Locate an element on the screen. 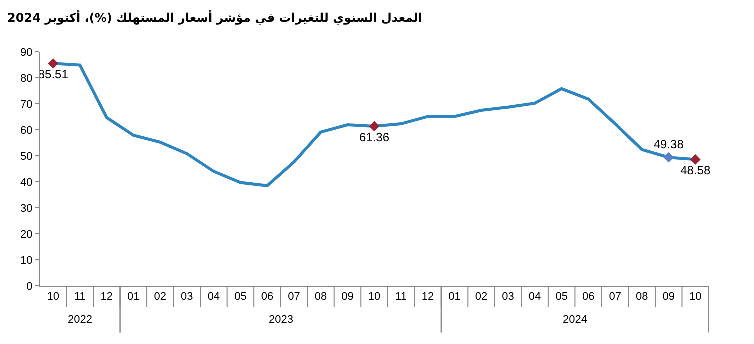  y-tick-label: 30 is located at coordinates (26, 208).